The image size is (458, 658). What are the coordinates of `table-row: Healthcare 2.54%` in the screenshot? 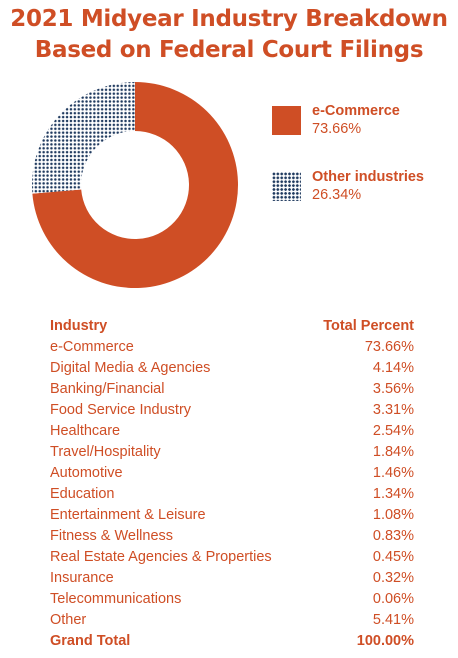 It's located at (232, 431).